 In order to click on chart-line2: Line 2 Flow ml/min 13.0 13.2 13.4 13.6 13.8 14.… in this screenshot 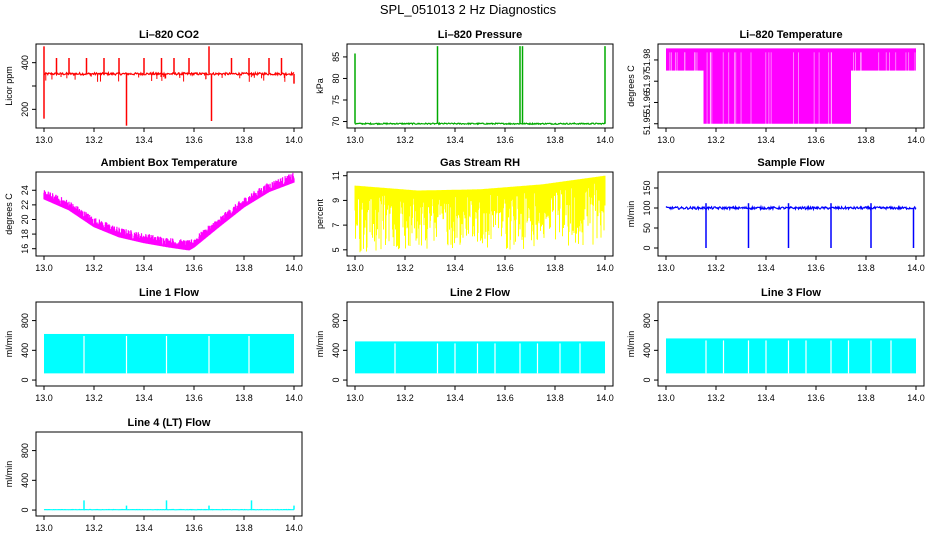, I will do `click(464, 345)`.